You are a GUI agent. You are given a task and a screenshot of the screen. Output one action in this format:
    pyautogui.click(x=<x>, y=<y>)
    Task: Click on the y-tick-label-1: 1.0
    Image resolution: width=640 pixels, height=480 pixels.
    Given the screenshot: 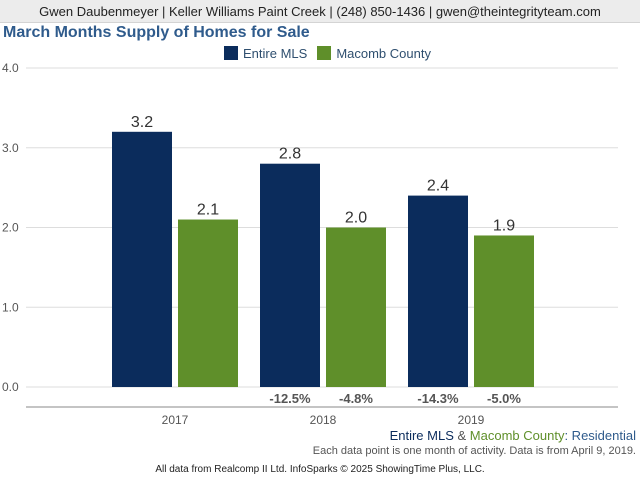 What is the action you would take?
    pyautogui.click(x=10, y=307)
    